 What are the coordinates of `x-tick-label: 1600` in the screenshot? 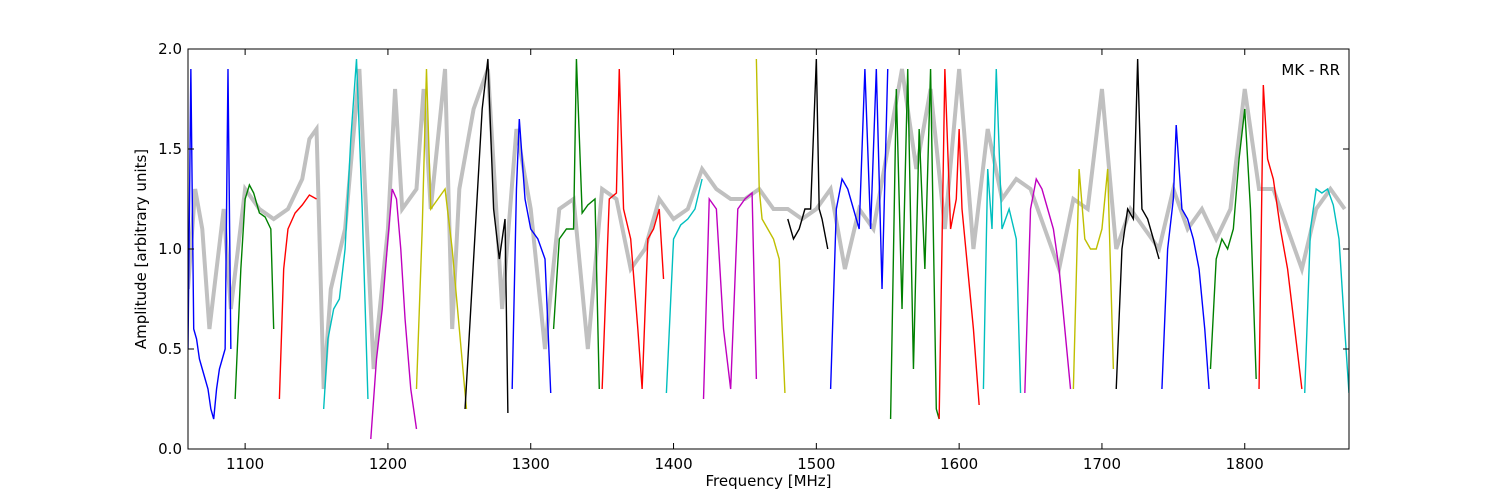 It's located at (959, 464).